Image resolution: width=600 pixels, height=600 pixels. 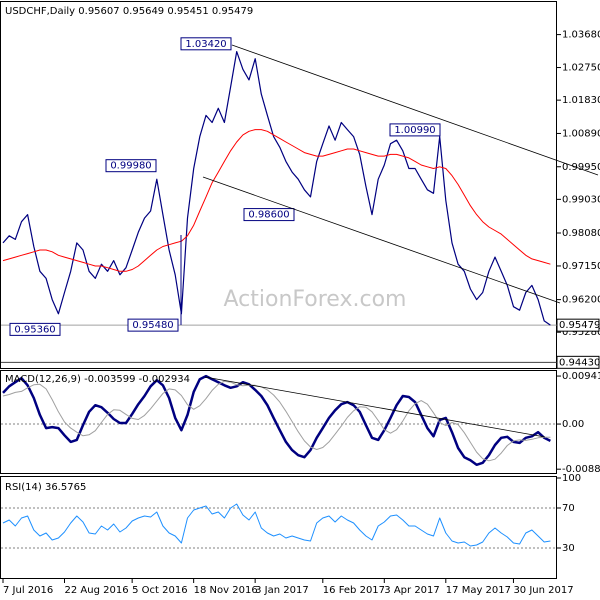 What do you see at coordinates (581, 35) in the screenshot?
I see `y-tick-label: 1.03680` at bounding box center [581, 35].